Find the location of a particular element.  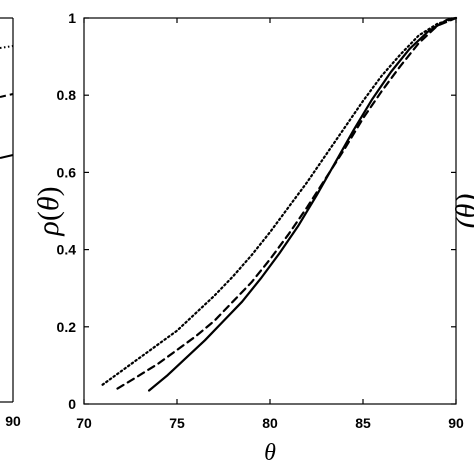

x-axis-label: θ is located at coordinates (270, 453).